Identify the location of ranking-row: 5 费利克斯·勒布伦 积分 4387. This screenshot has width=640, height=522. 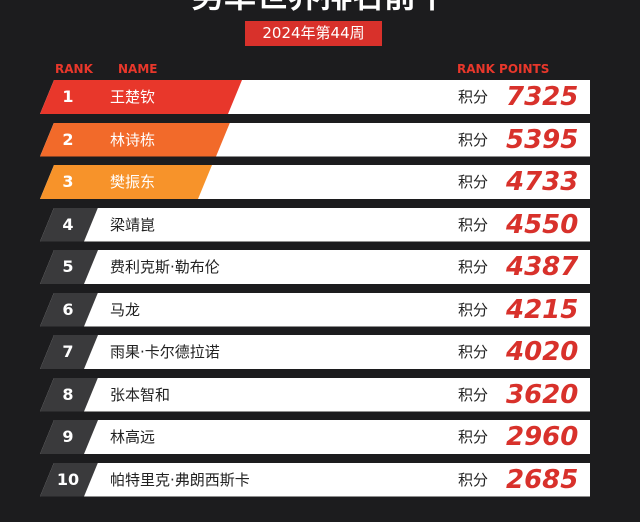
(315, 267).